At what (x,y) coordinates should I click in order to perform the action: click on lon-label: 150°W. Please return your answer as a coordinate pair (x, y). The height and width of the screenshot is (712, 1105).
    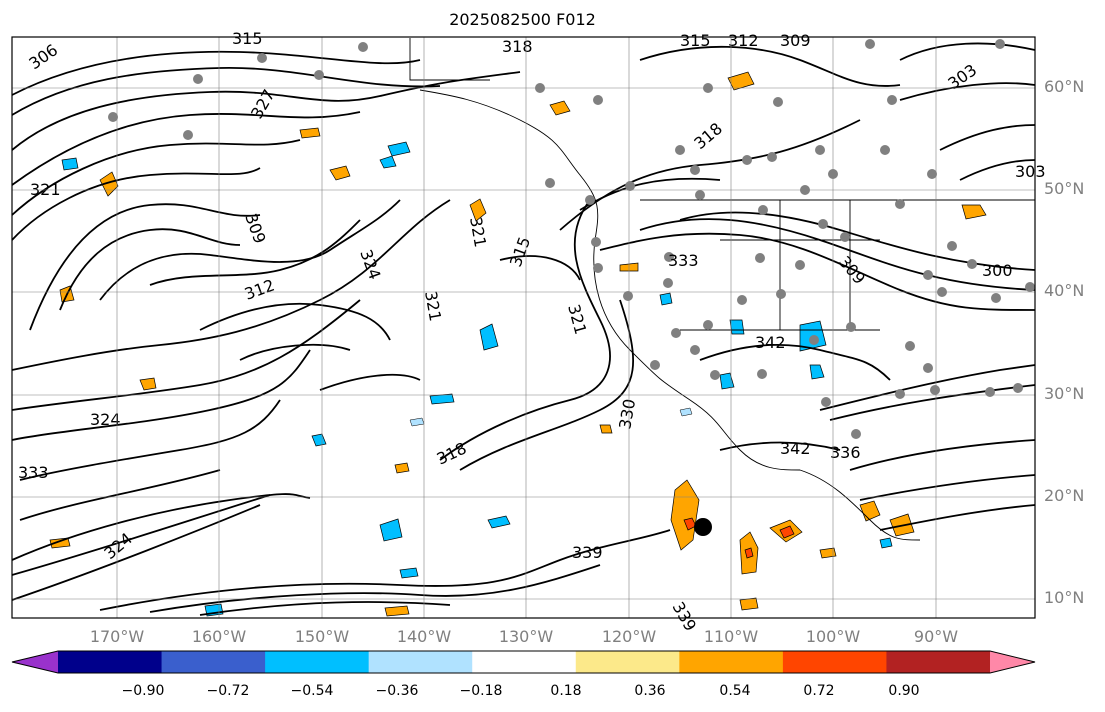
    Looking at the image, I should click on (322, 636).